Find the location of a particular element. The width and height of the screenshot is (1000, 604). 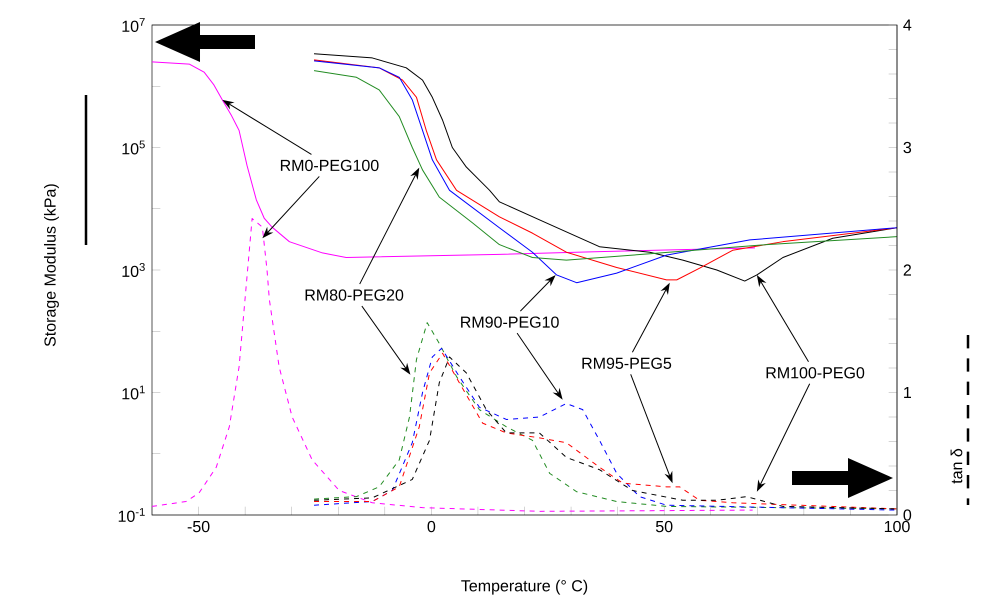

y-tick-label: 10$^{1}$ is located at coordinates (133, 393).